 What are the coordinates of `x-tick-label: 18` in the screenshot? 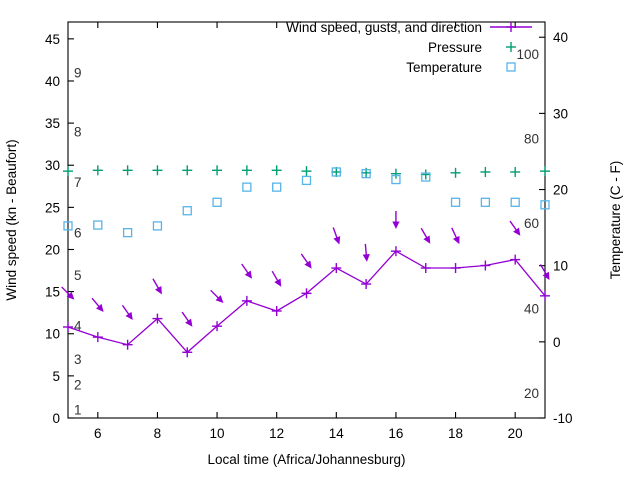 It's located at (455, 433).